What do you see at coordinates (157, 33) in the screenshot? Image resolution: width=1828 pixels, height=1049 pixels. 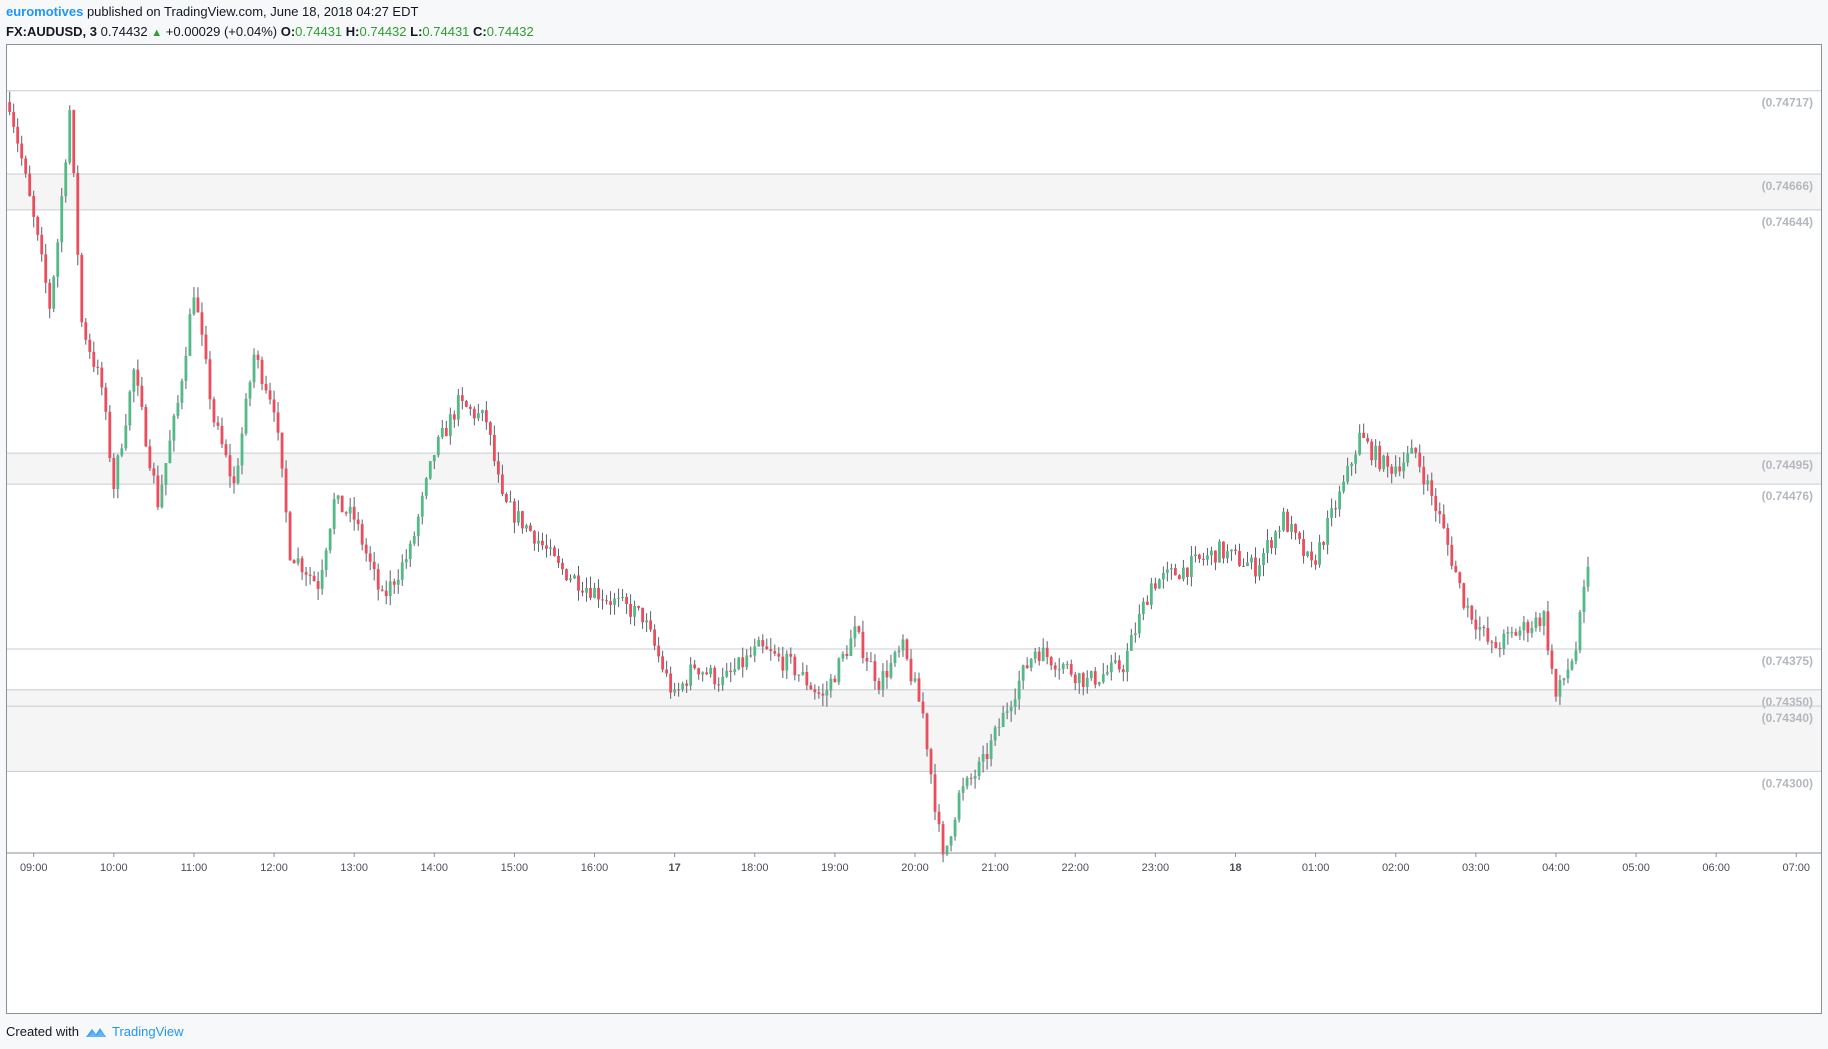 I see `up-triangle-icon: ▲` at bounding box center [157, 33].